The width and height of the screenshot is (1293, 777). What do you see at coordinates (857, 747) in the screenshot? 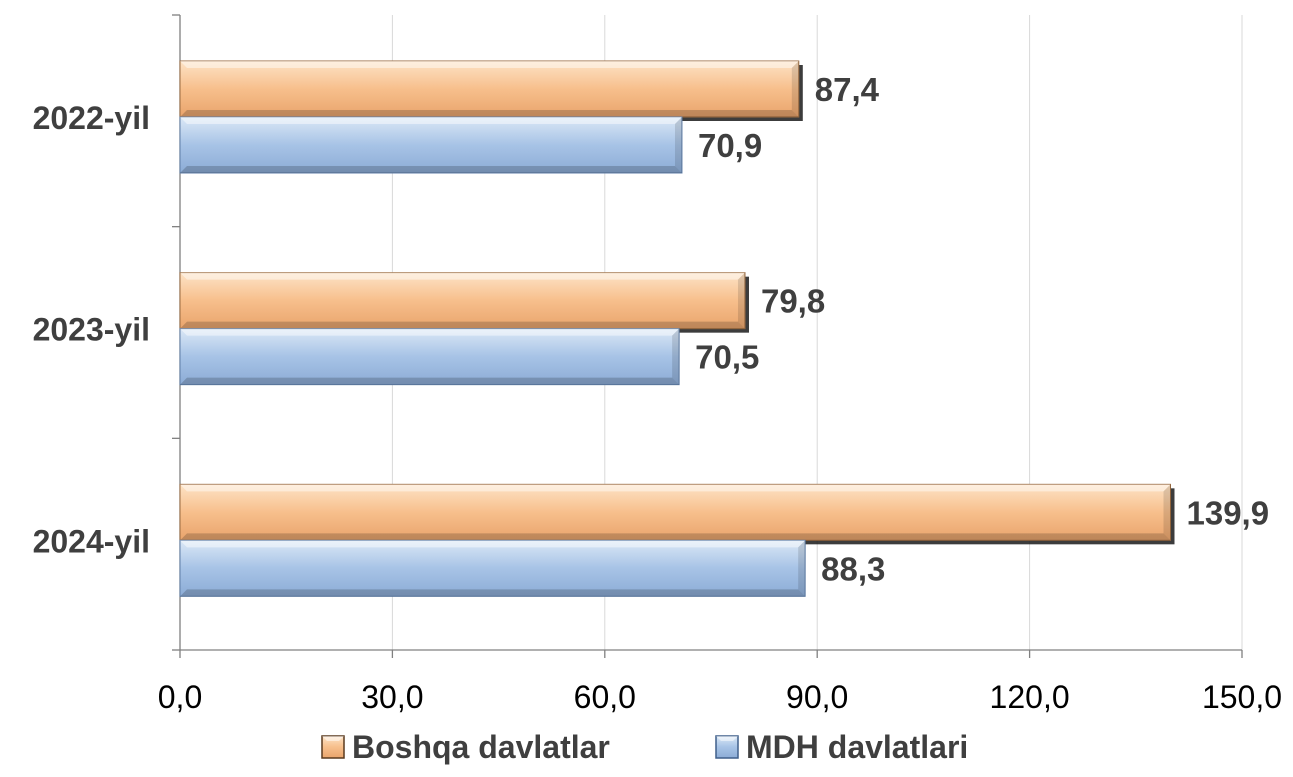
I see `legend-label: MDH davlatlari` at bounding box center [857, 747].